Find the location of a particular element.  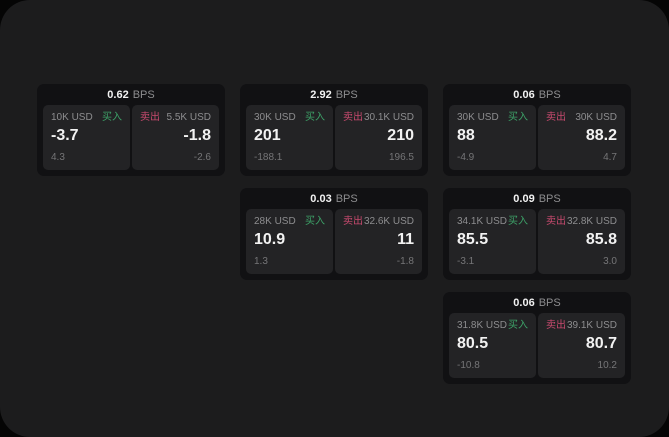

sell-amount-label: 32.6K USD is located at coordinates (388, 221).